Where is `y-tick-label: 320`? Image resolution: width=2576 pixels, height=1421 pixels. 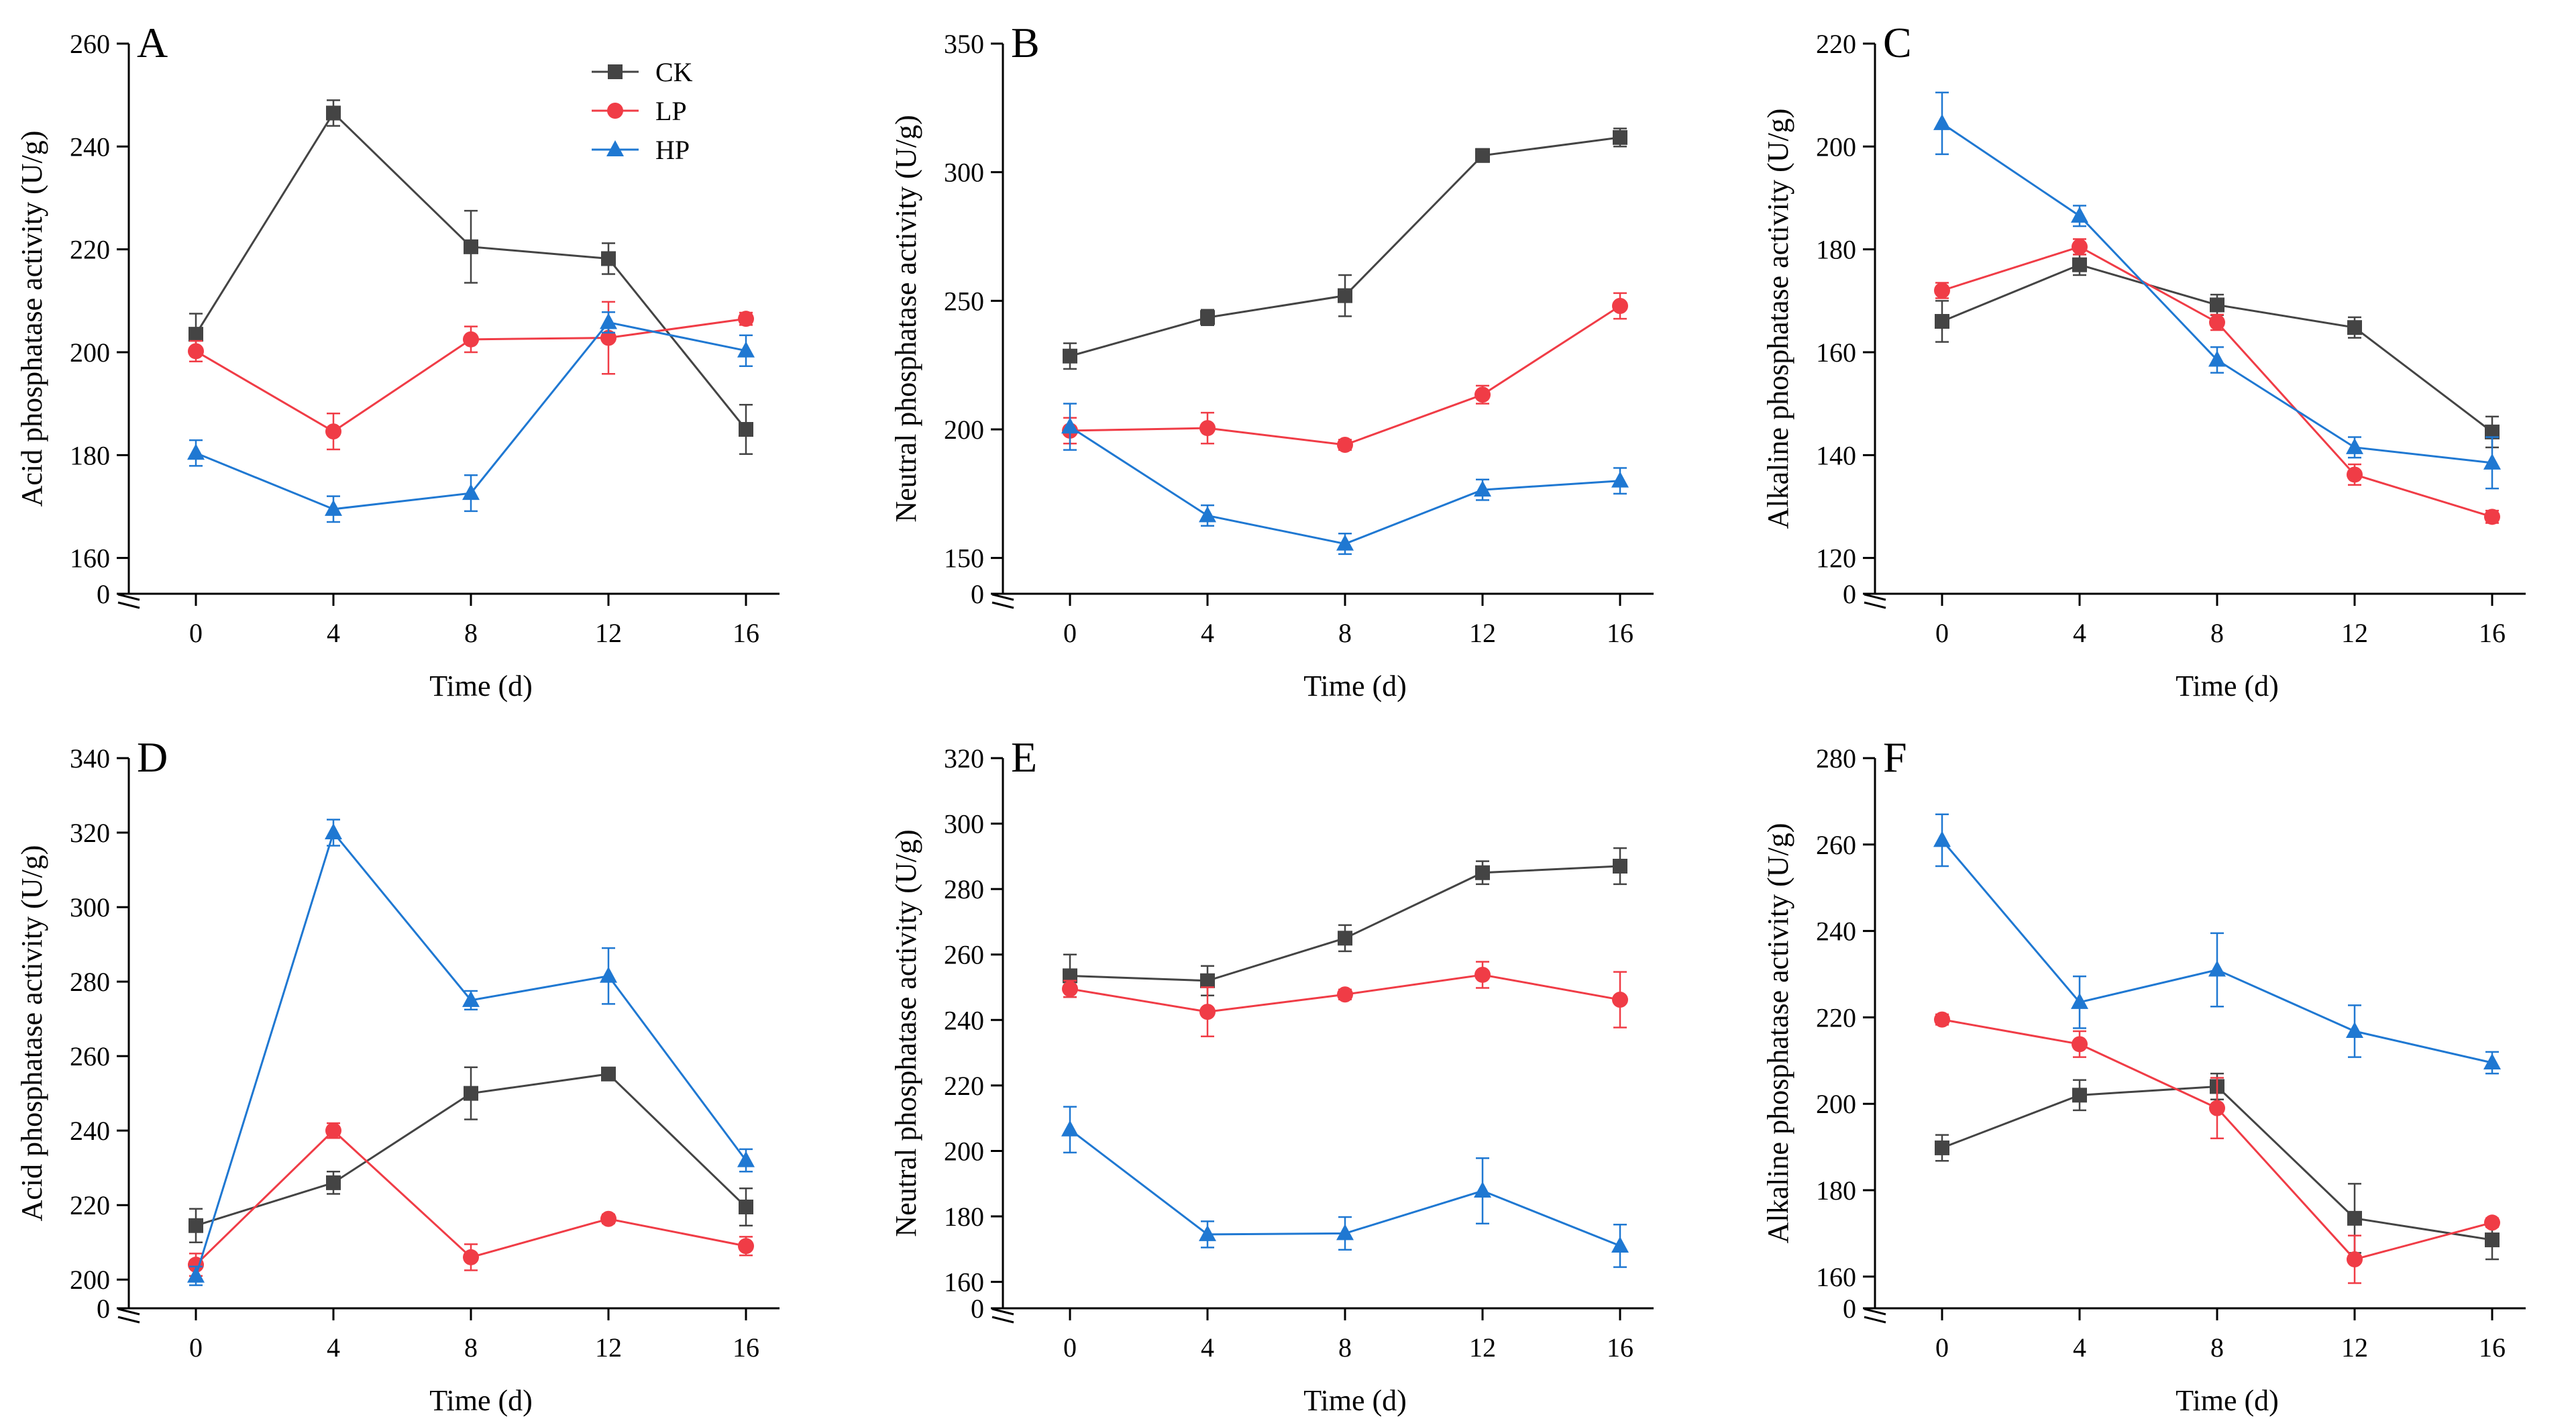 y-tick-label: 320 is located at coordinates (964, 758).